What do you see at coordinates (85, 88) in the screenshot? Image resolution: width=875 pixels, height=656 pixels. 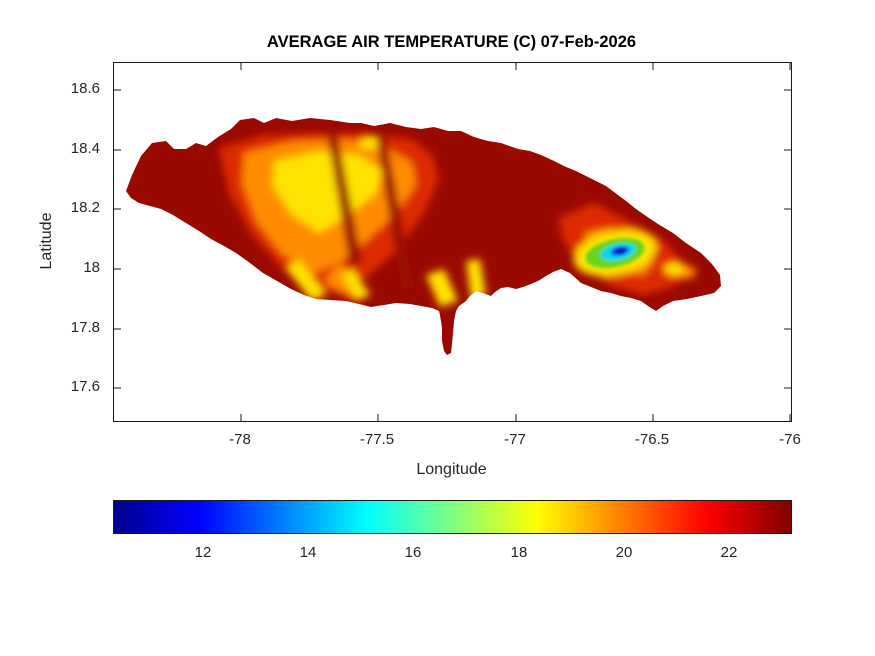 I see `y-tick-label: 18.6` at bounding box center [85, 88].